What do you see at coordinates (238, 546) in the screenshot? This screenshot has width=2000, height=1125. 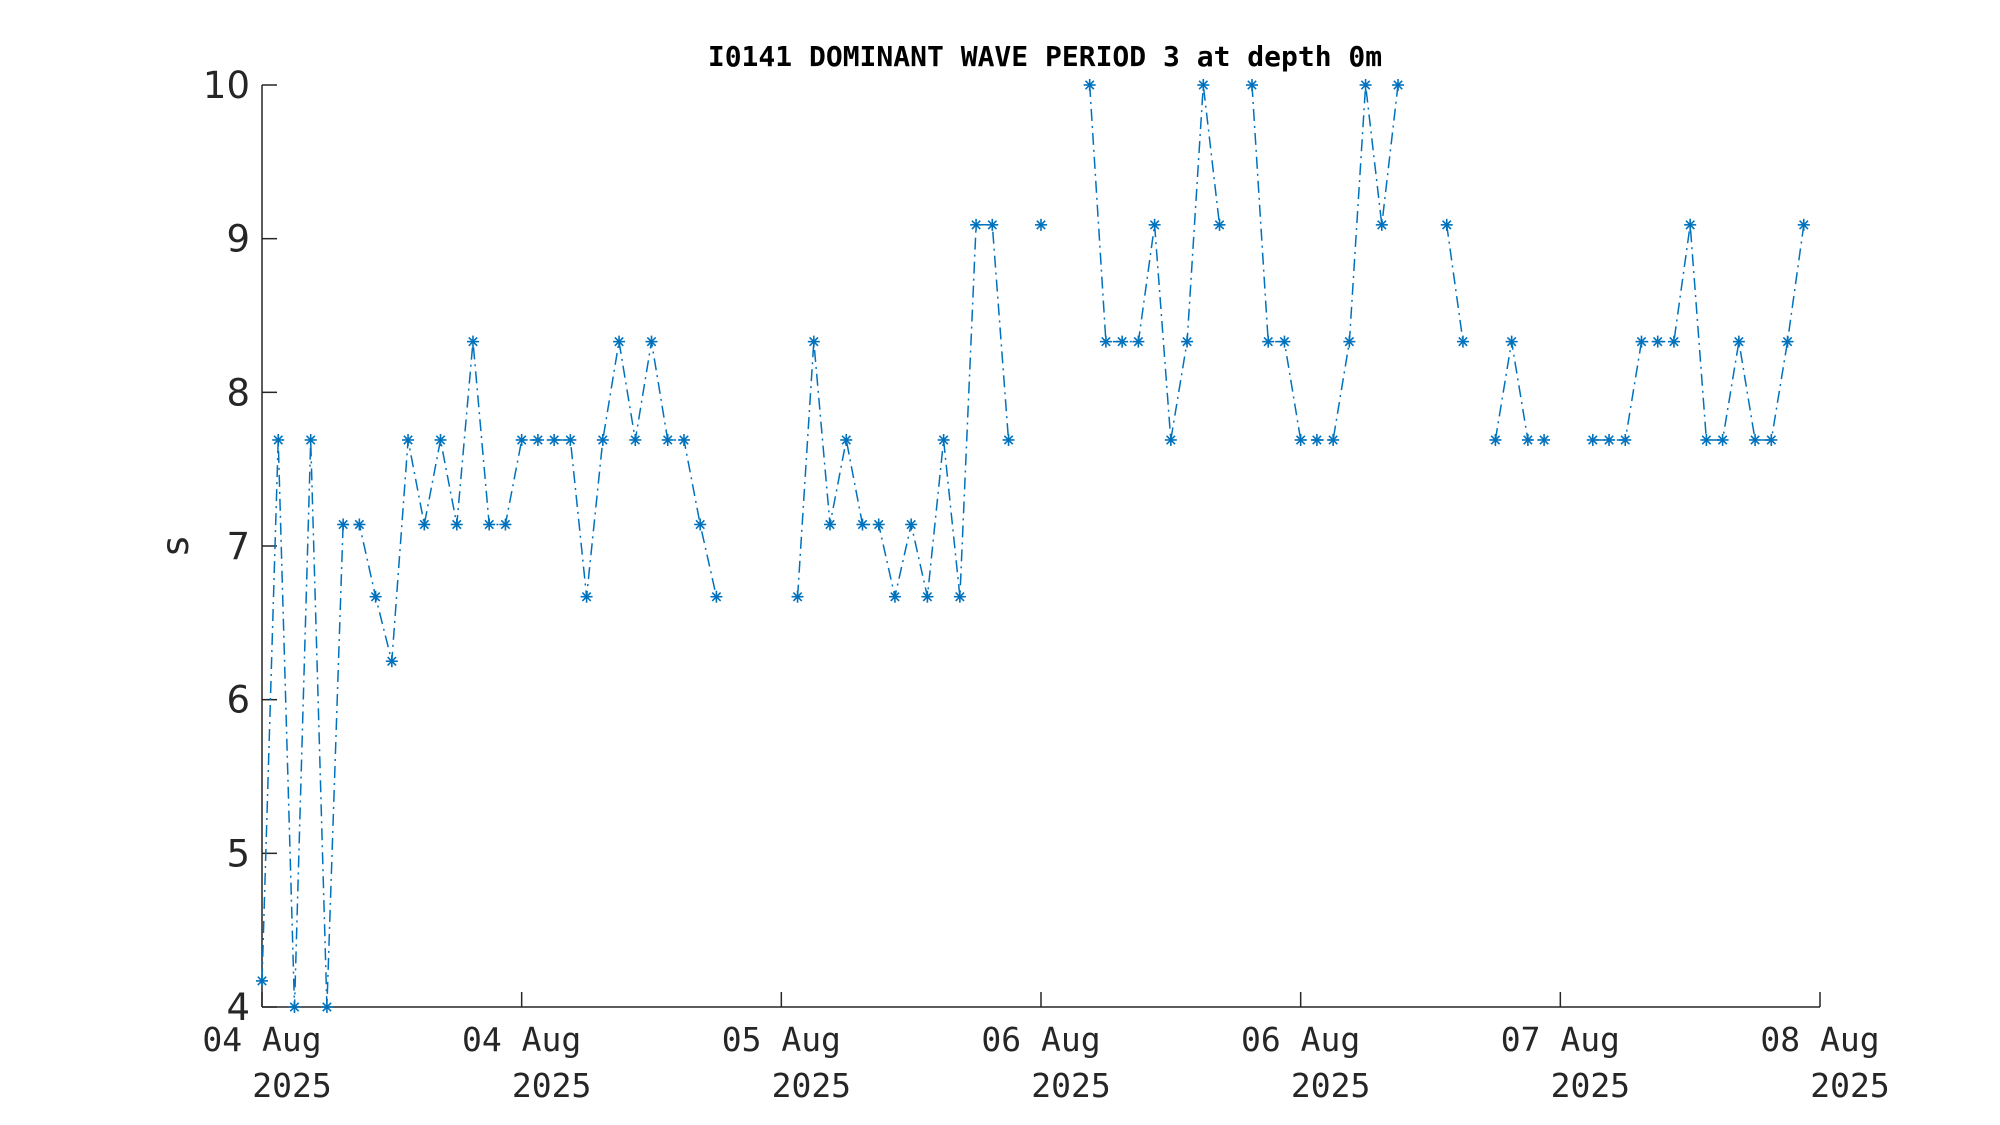 I see `y-tick-label: 7` at bounding box center [238, 546].